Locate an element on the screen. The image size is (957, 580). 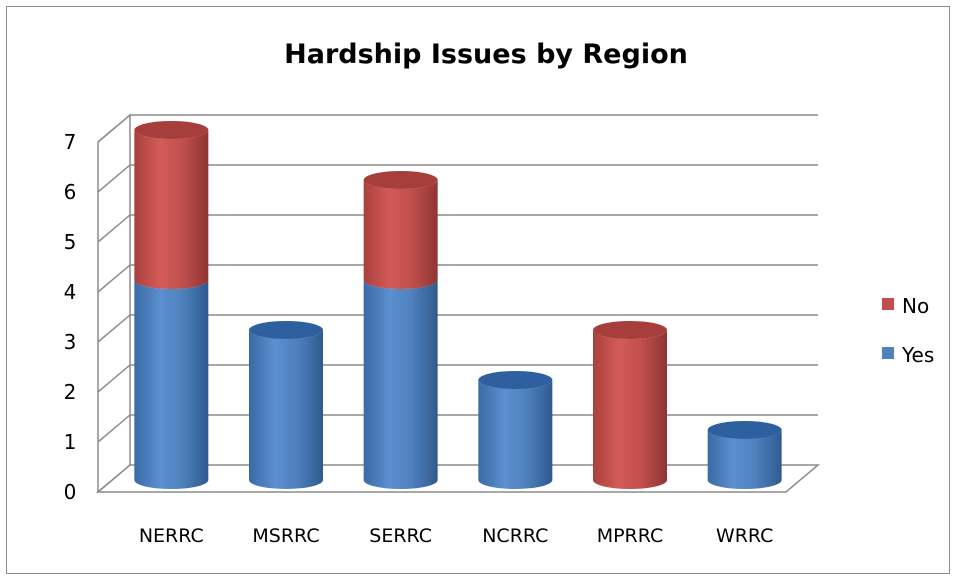
legend-swatch-yes is located at coordinates (888, 353).